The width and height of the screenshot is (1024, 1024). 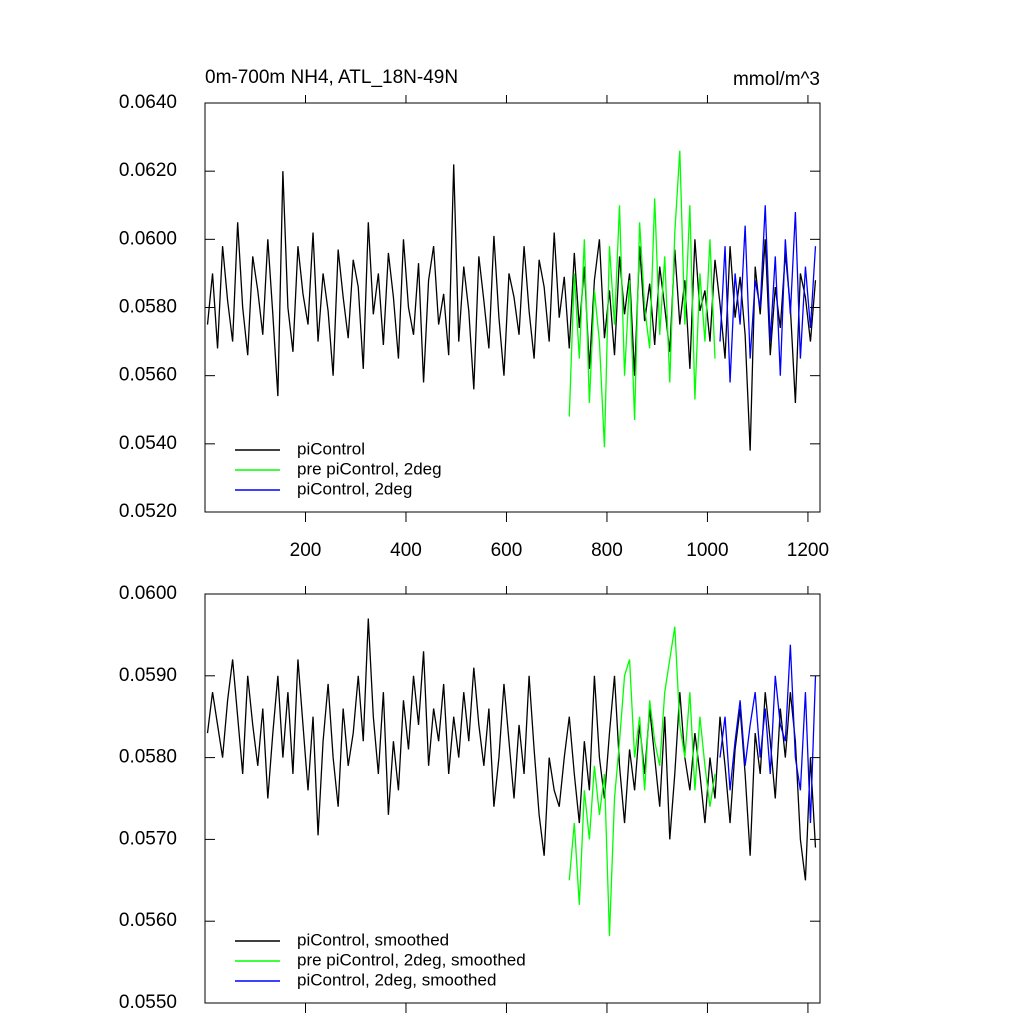 What do you see at coordinates (331, 77) in the screenshot?
I see `chart-title: 0m-700m NH4, ATL_18N-49N` at bounding box center [331, 77].